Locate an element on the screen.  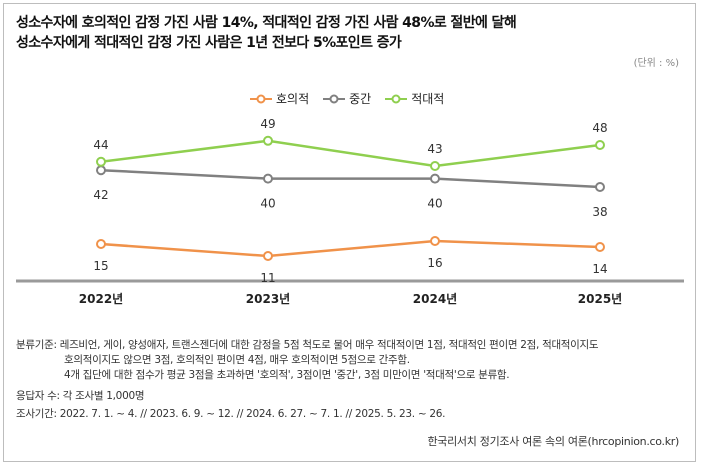
x-tick-label: 2023년 is located at coordinates (268, 299).